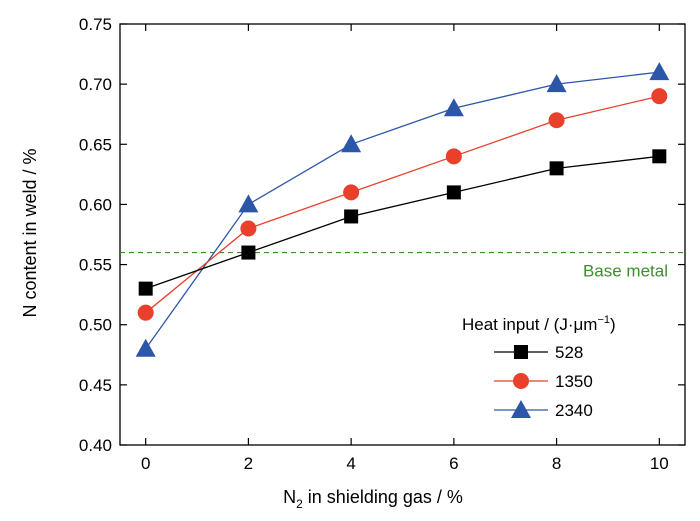 The image size is (700, 521). I want to click on x-tick-label-6: 6, so click(453, 463).